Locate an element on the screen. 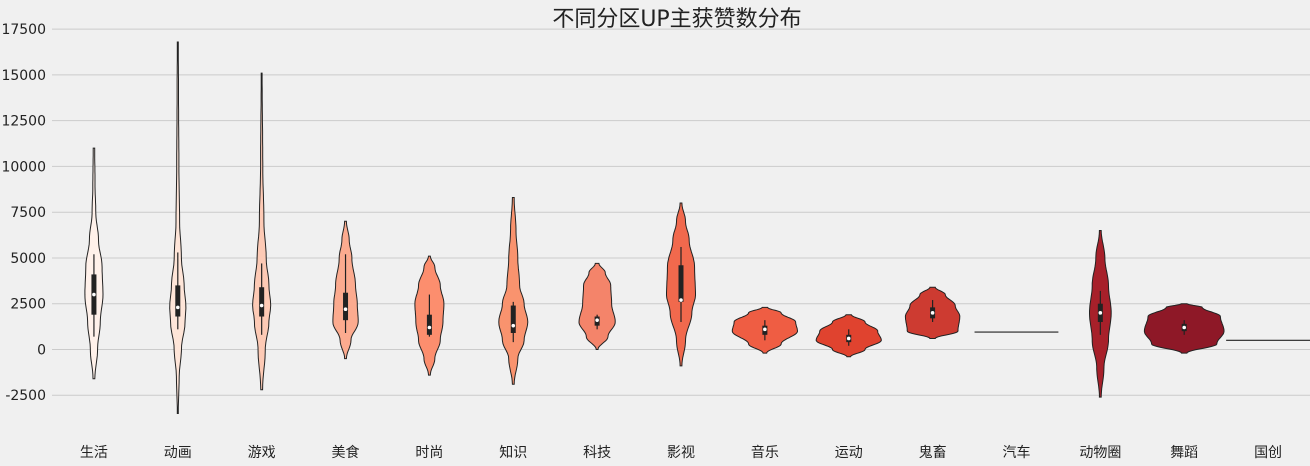  x-category-label: 汽车 is located at coordinates (1016, 452).